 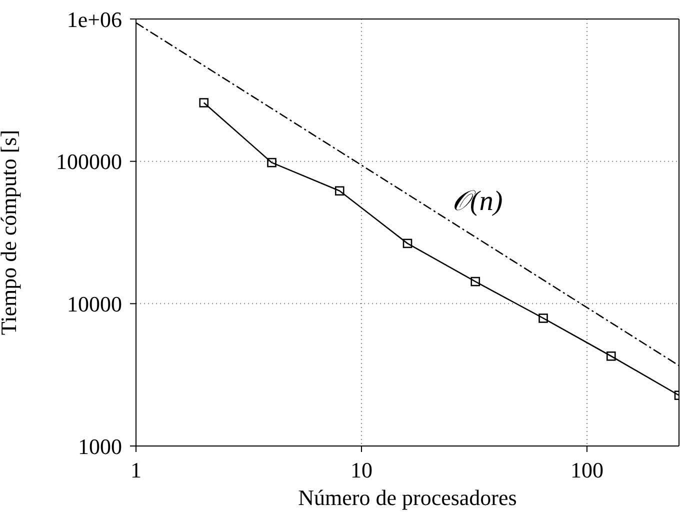 I want to click on annotation: 𝒪(n), so click(x=477, y=202).